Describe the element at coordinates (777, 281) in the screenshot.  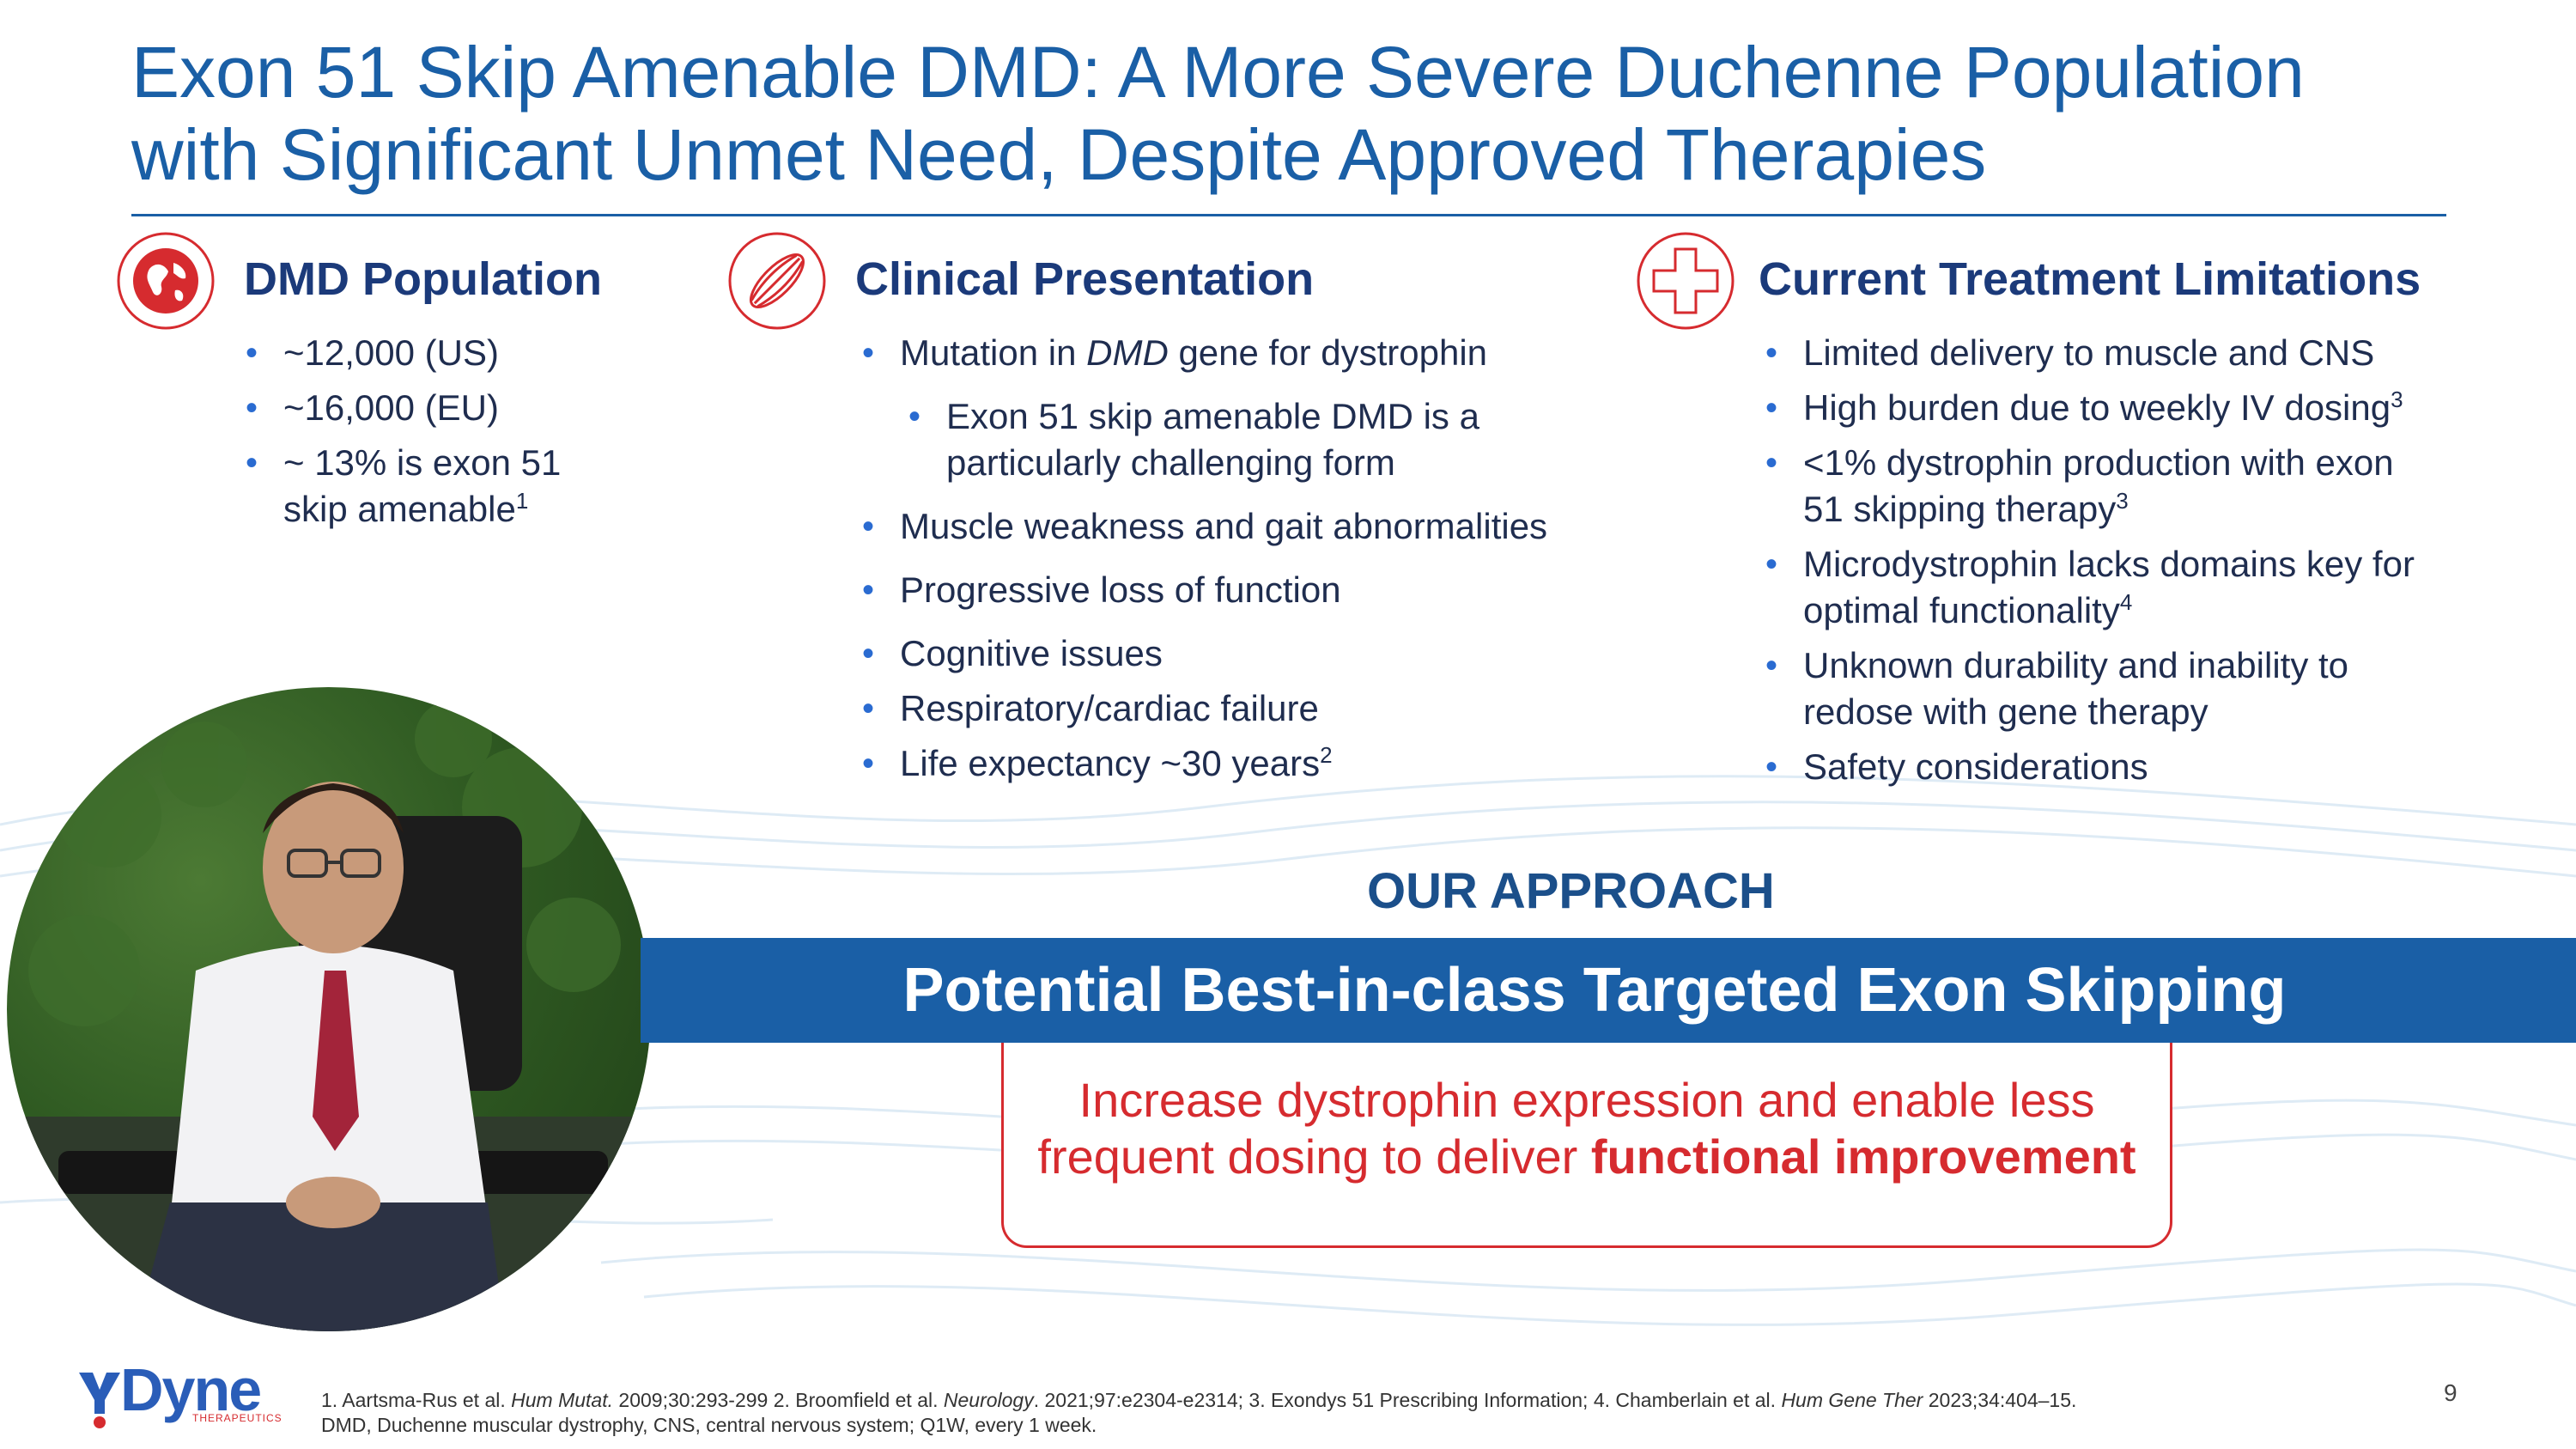
I see `muscle-icon` at that location.